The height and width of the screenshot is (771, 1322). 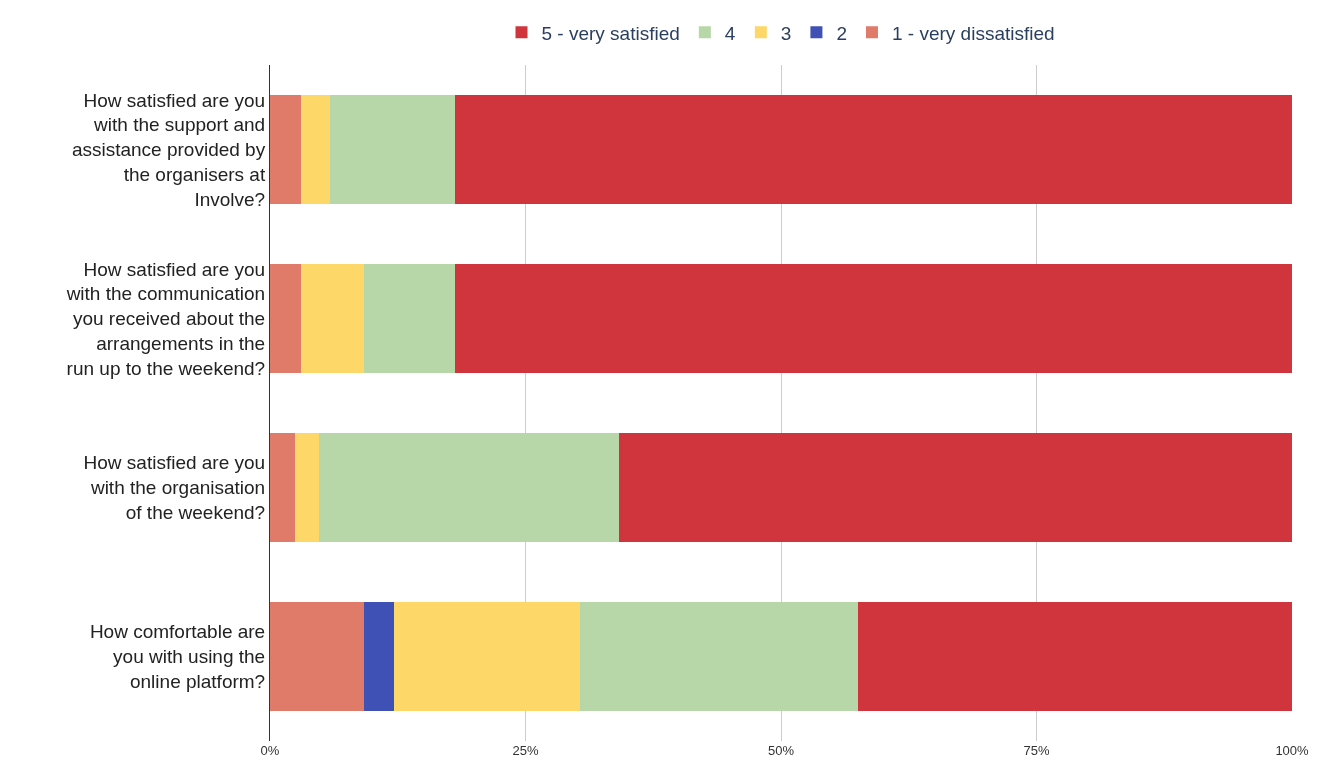 What do you see at coordinates (786, 33) in the screenshot?
I see `legend-label: 3` at bounding box center [786, 33].